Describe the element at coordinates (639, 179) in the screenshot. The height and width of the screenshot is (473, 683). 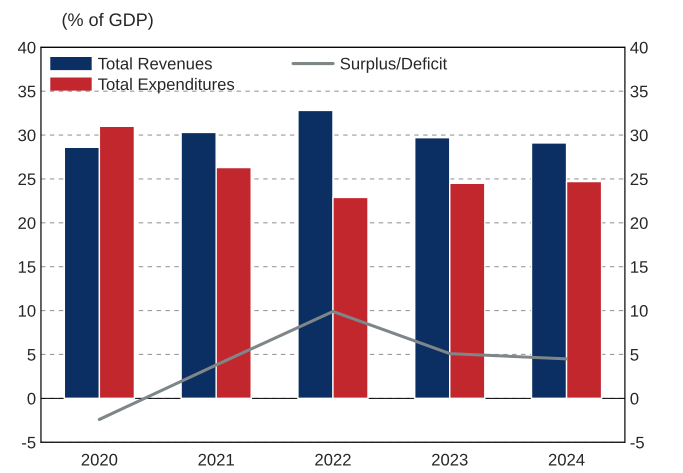
I see `y2-tick-label: 25` at that location.